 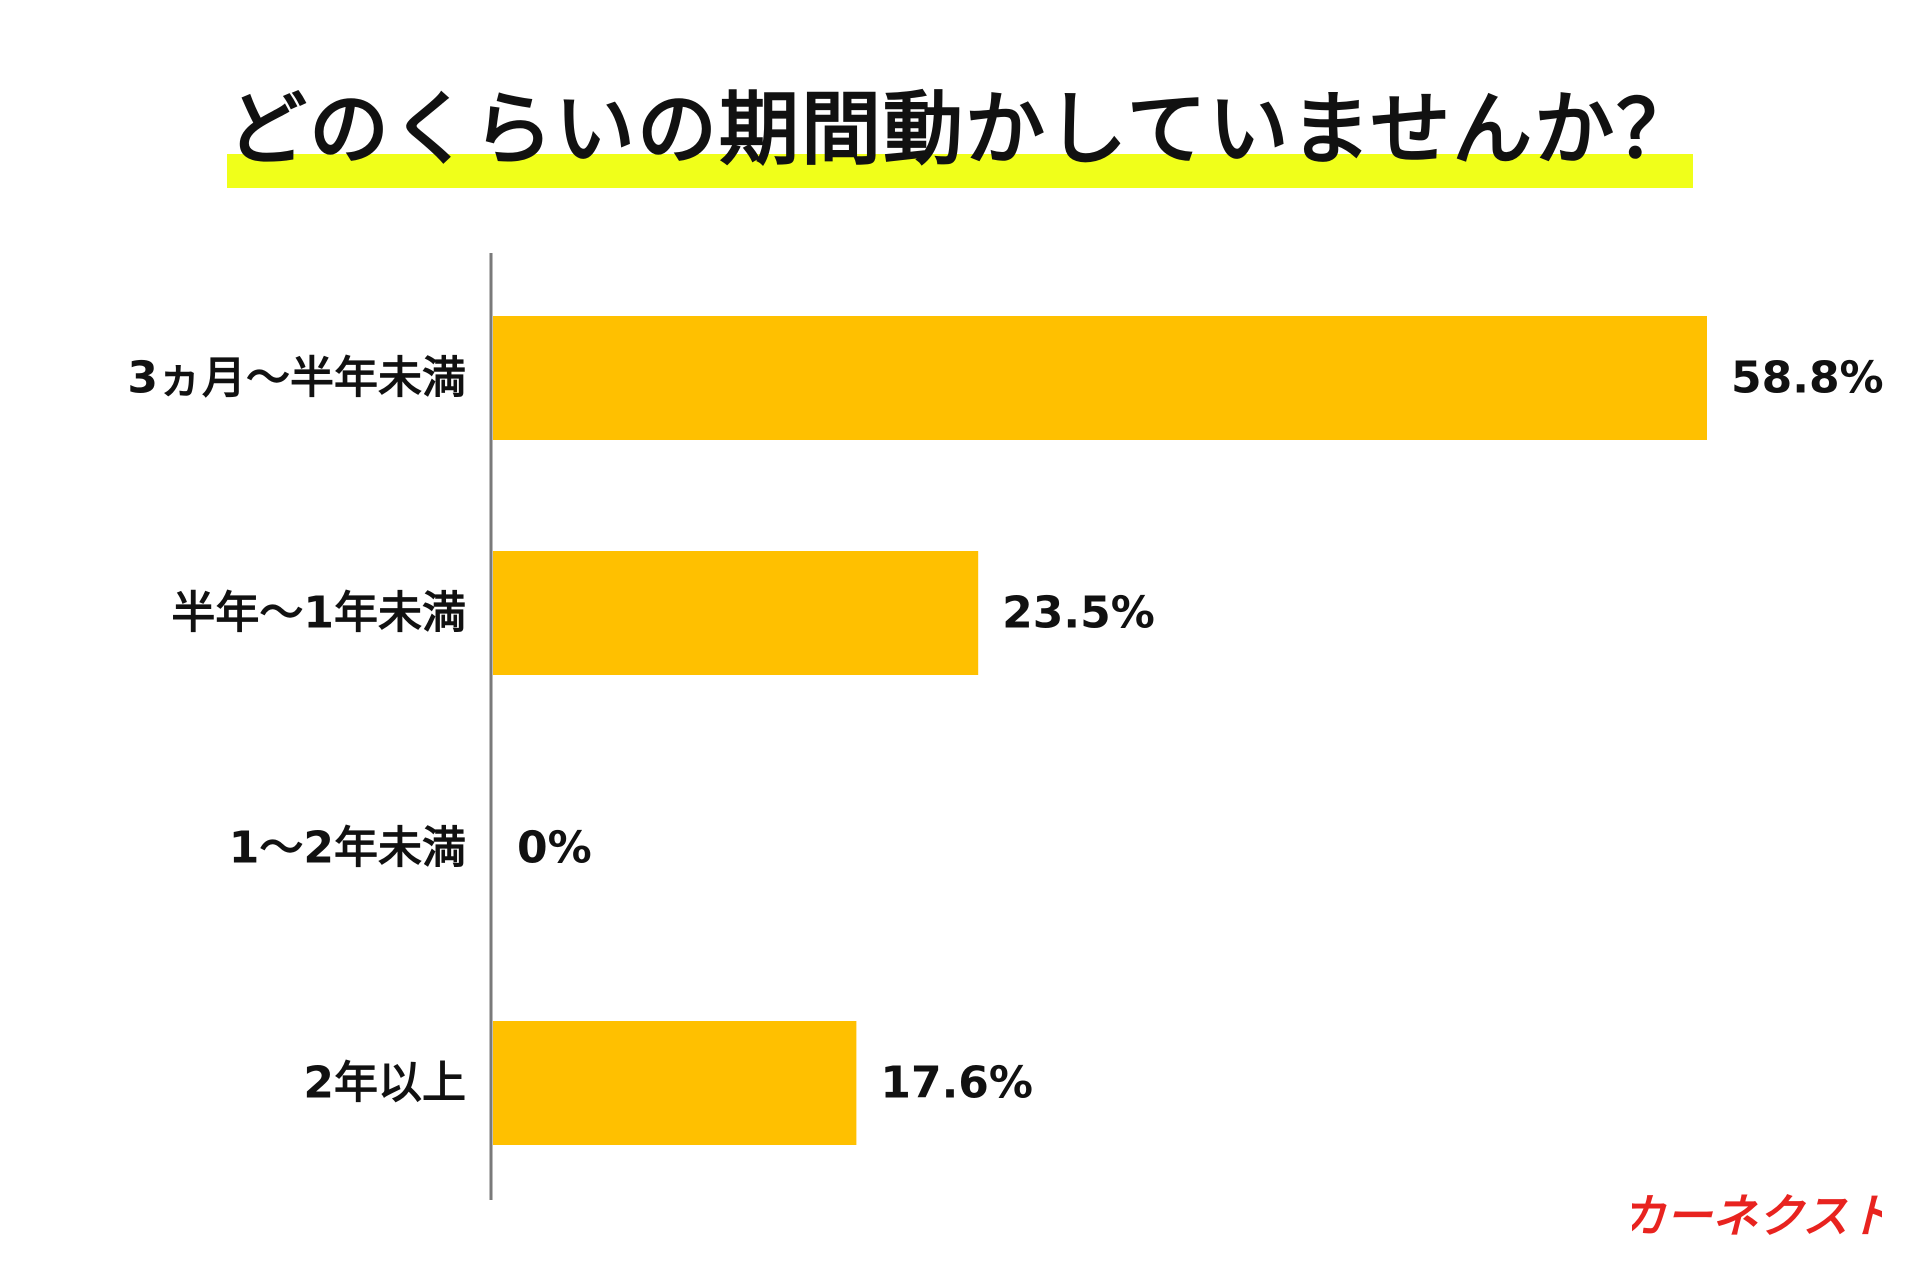 I want to click on value-label: 0%, so click(x=554, y=848).